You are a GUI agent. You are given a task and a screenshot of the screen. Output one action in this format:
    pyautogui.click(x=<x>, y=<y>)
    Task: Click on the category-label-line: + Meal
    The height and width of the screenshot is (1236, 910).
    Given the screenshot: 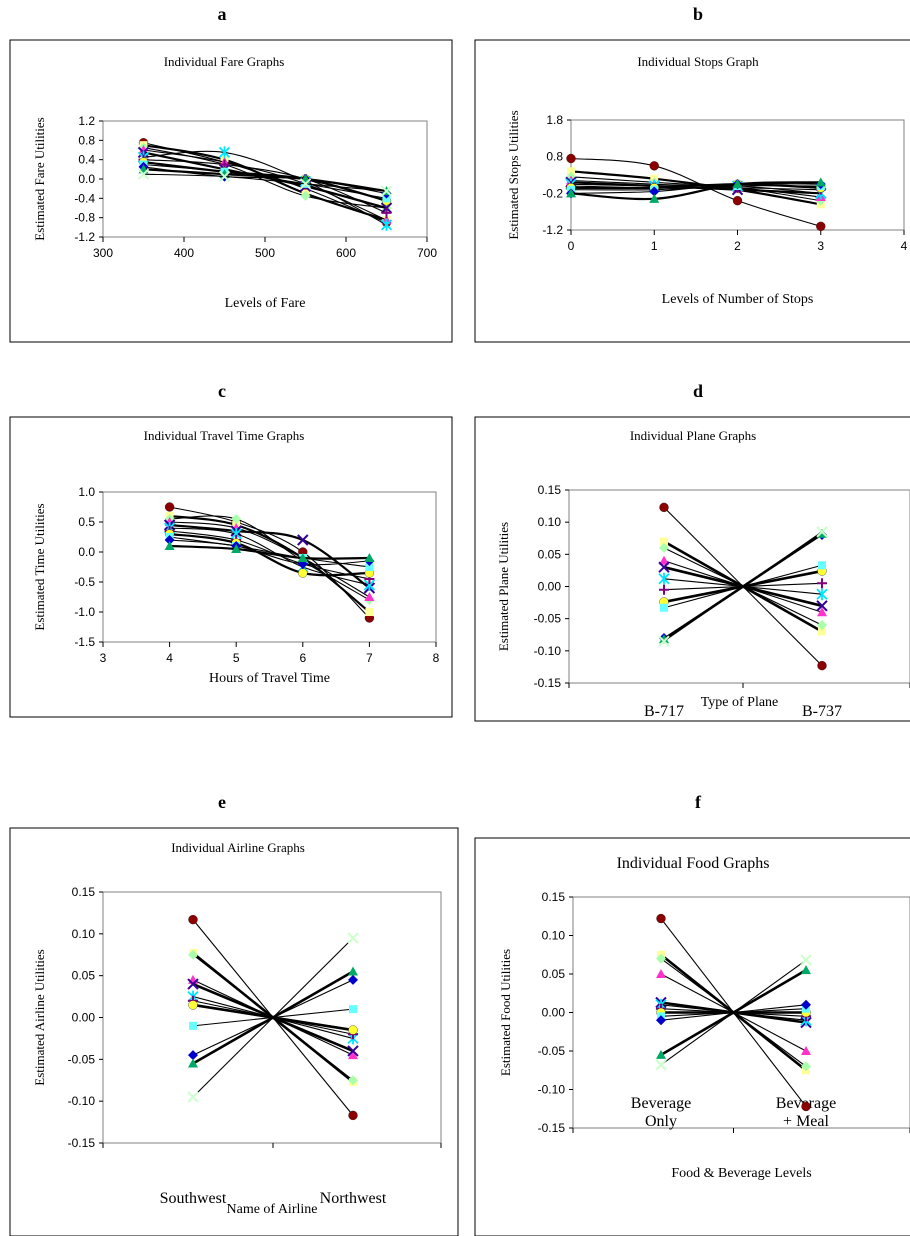 What is the action you would take?
    pyautogui.click(x=806, y=1121)
    